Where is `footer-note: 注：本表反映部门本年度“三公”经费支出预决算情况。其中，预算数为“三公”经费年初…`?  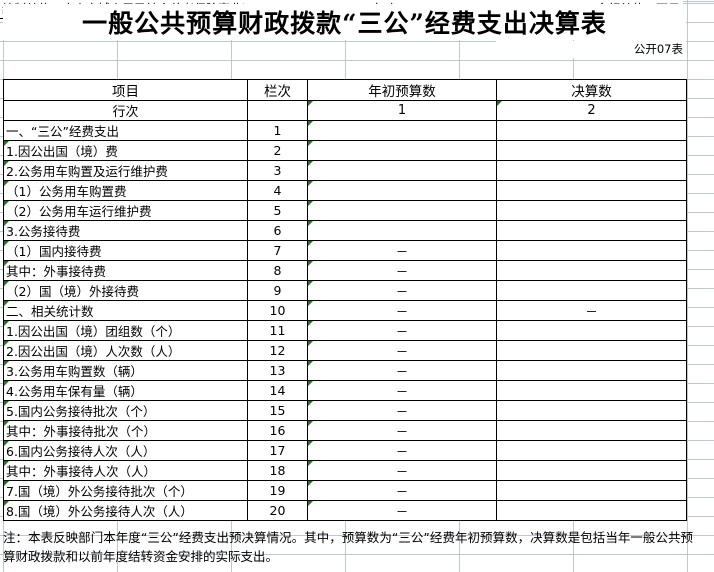
footer-note: 注：本表反映部门本年度“三公”经费支出预决算情况。其中，预算数为“三公”经费年初… is located at coordinates (348, 547).